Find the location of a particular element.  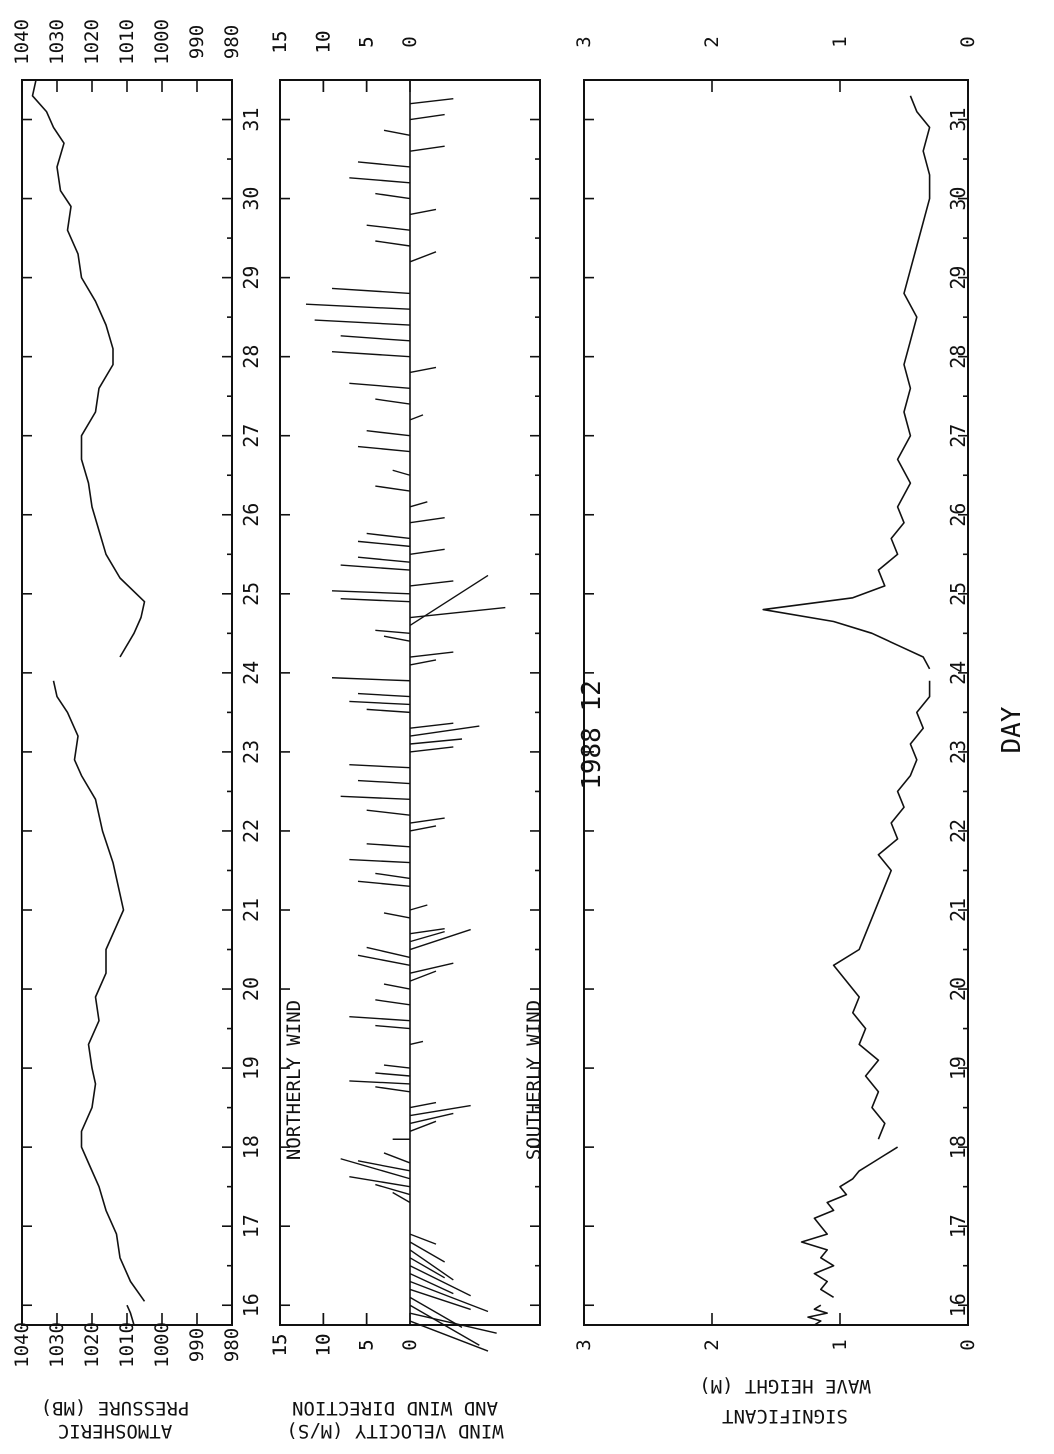

day-tick-label: 30 is located at coordinates (958, 199).